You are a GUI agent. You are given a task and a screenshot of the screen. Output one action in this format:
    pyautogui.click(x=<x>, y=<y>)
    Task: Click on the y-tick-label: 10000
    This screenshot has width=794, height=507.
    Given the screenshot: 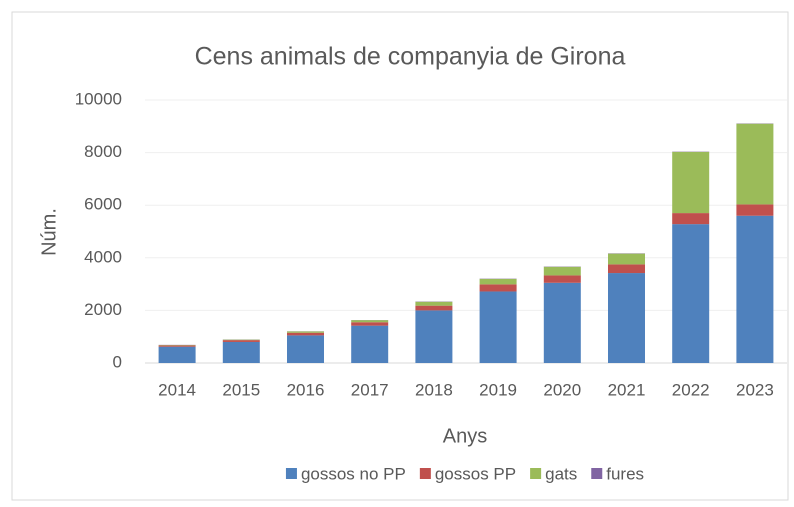 What is the action you would take?
    pyautogui.click(x=98, y=98)
    